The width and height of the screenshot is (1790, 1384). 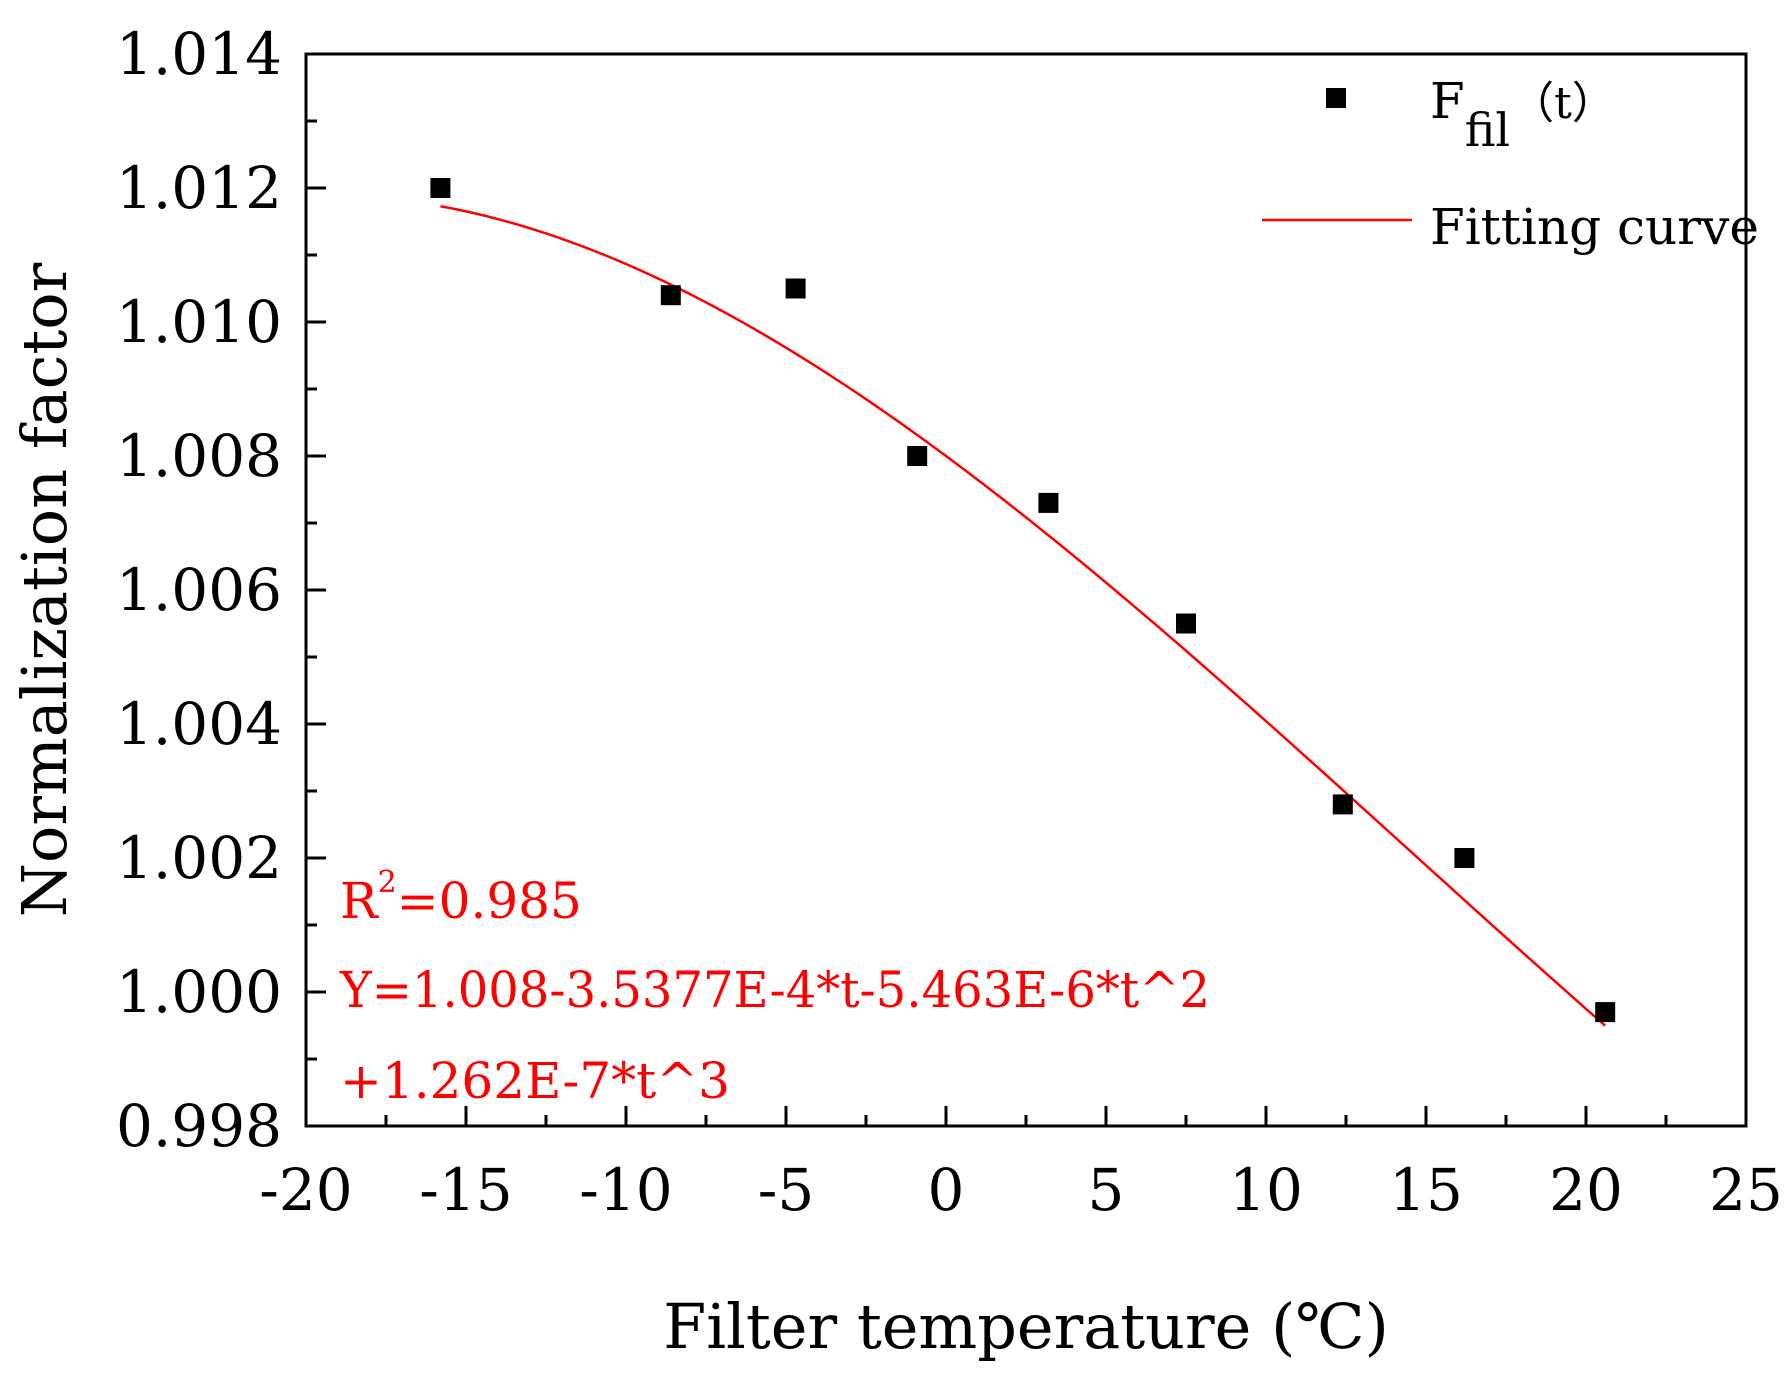 I want to click on legend-line-label: Fitting curve, so click(x=1594, y=227).